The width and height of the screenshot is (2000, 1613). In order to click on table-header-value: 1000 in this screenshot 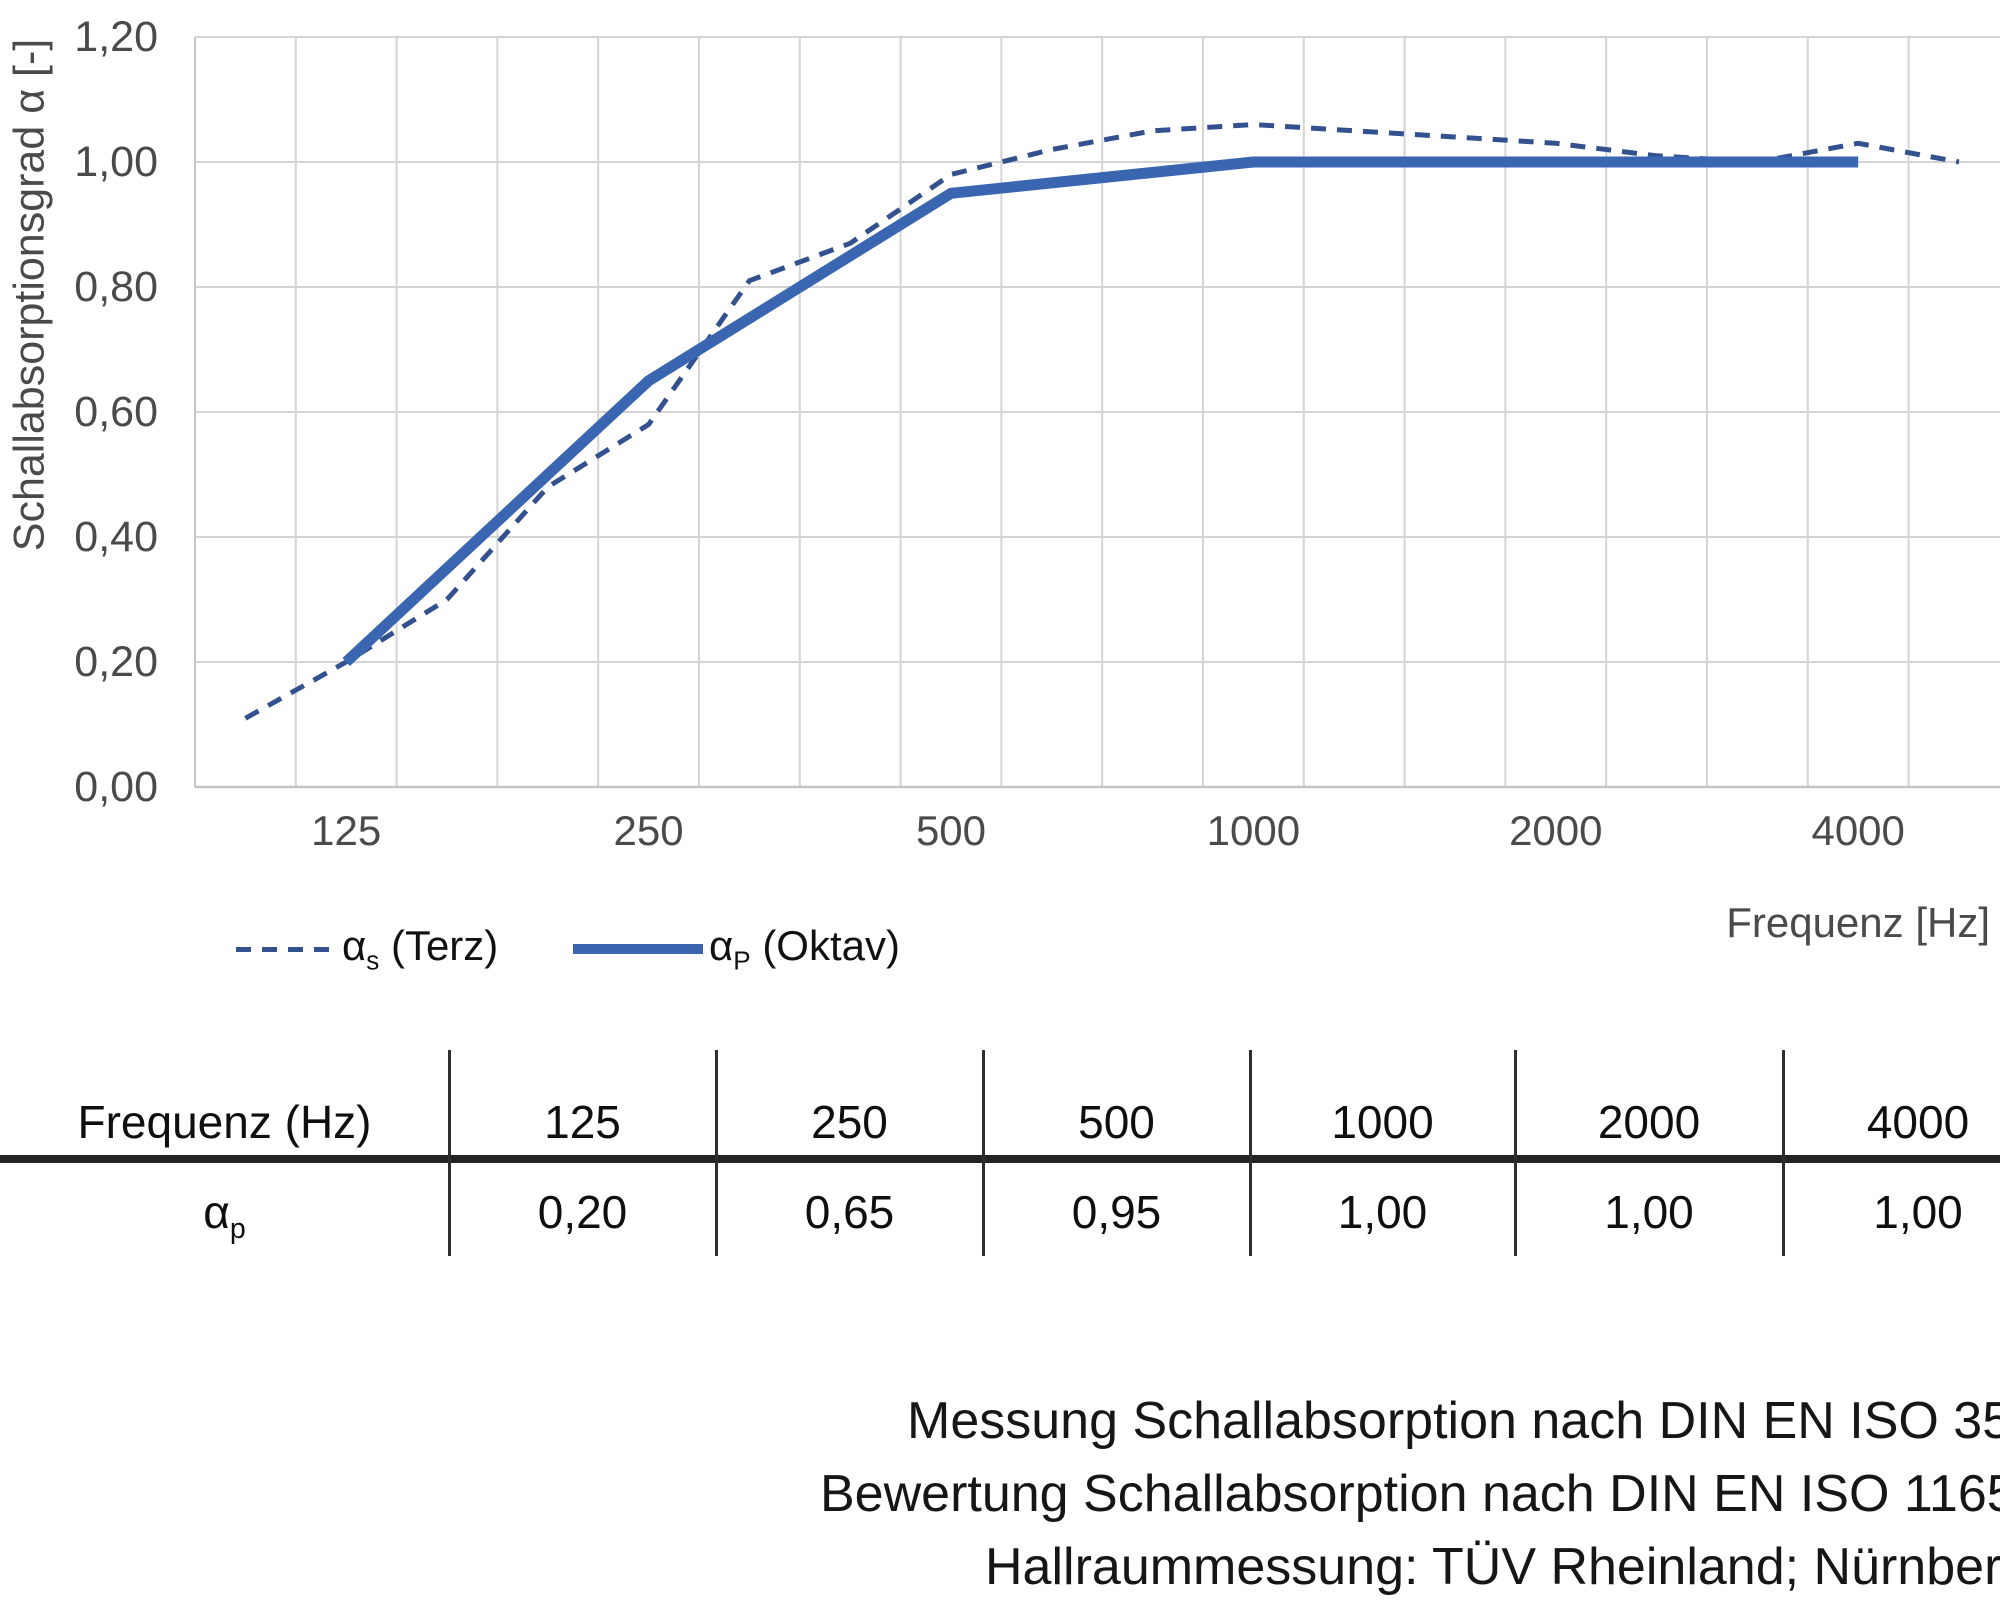, I will do `click(1382, 1122)`.